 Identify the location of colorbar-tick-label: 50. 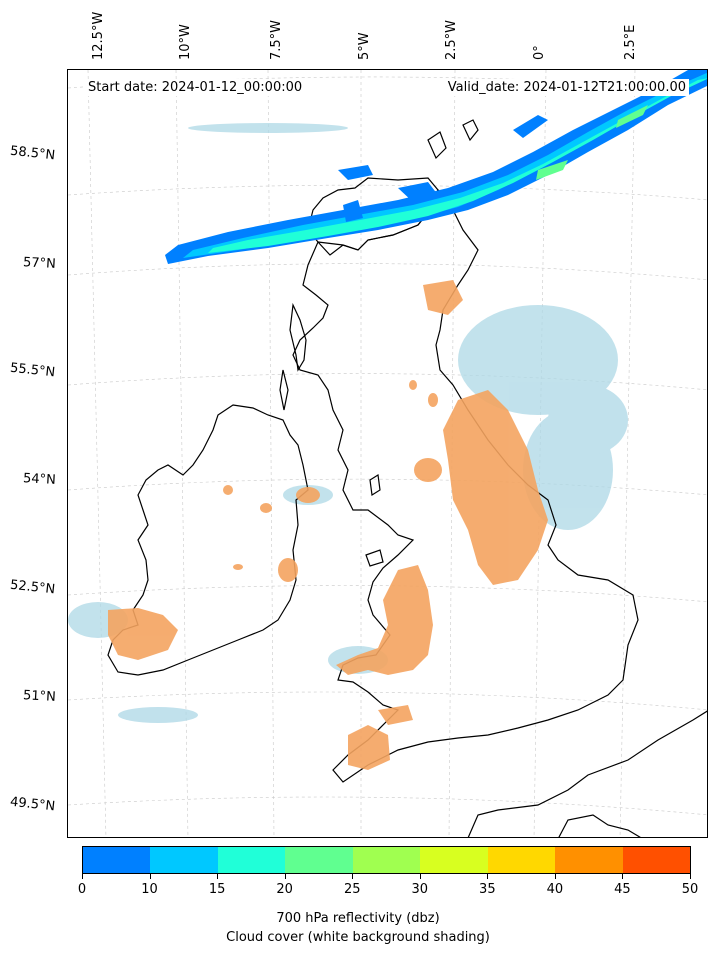
(690, 889).